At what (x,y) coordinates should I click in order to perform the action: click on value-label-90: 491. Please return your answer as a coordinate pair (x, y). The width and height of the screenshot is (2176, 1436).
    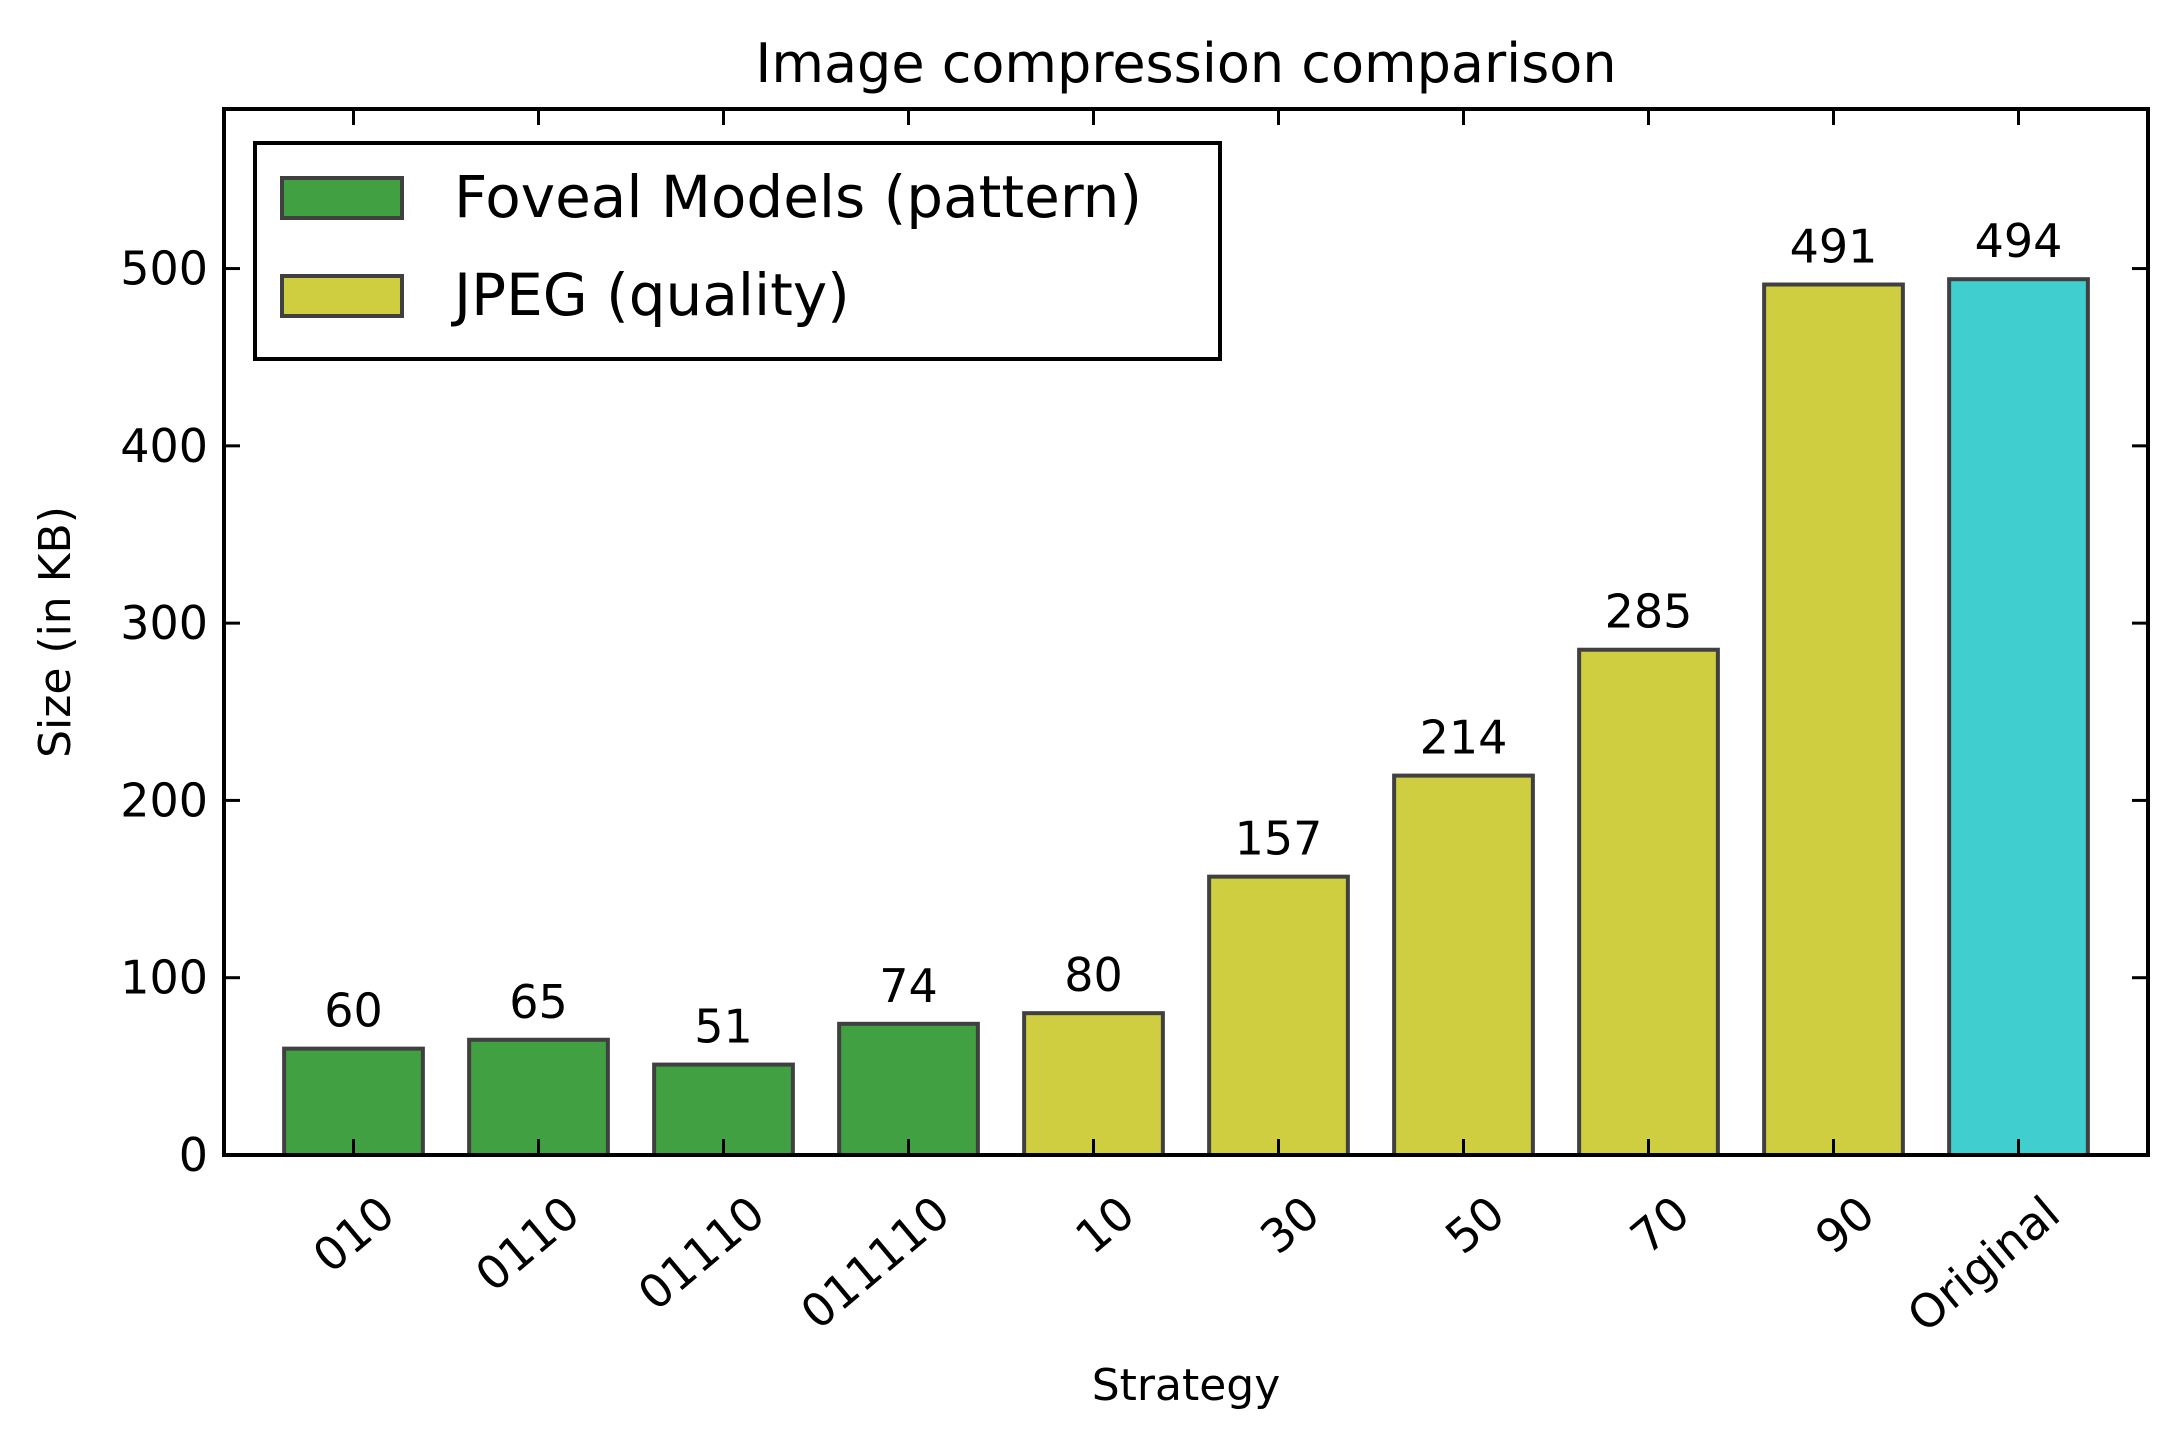
    Looking at the image, I should click on (1834, 247).